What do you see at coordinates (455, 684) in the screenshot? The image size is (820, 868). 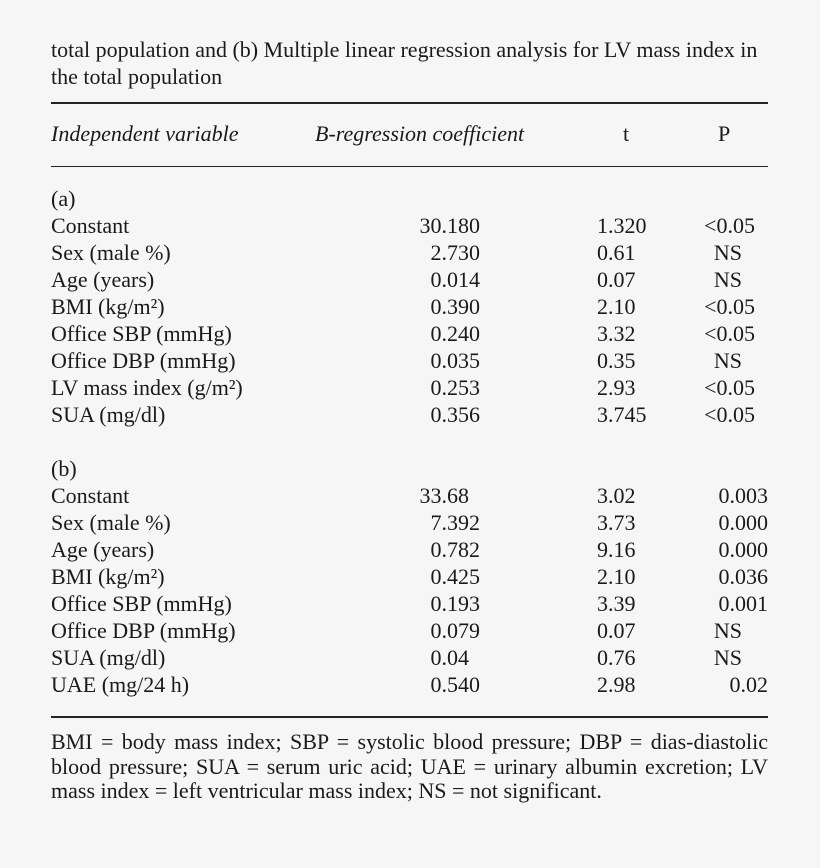 I see `b-coefficient-cell: 0.540` at bounding box center [455, 684].